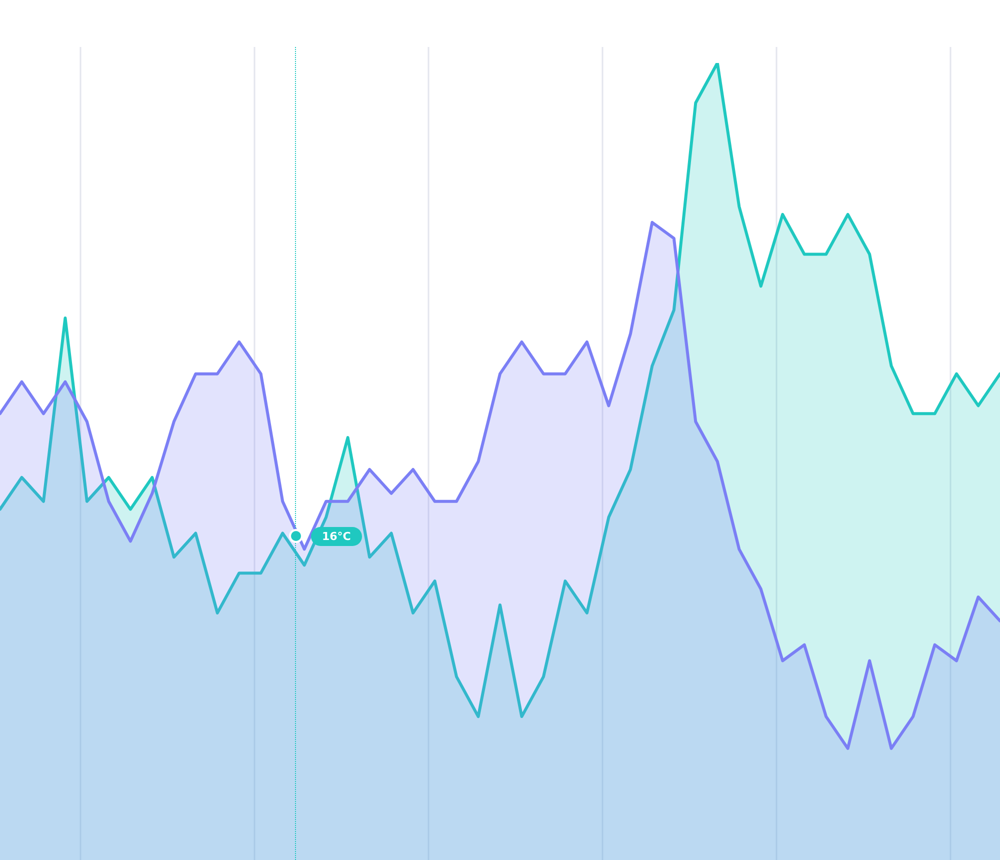 Image resolution: width=1000 pixels, height=860 pixels. Describe the element at coordinates (336, 536) in the screenshot. I see `annotation: 16°C` at that location.